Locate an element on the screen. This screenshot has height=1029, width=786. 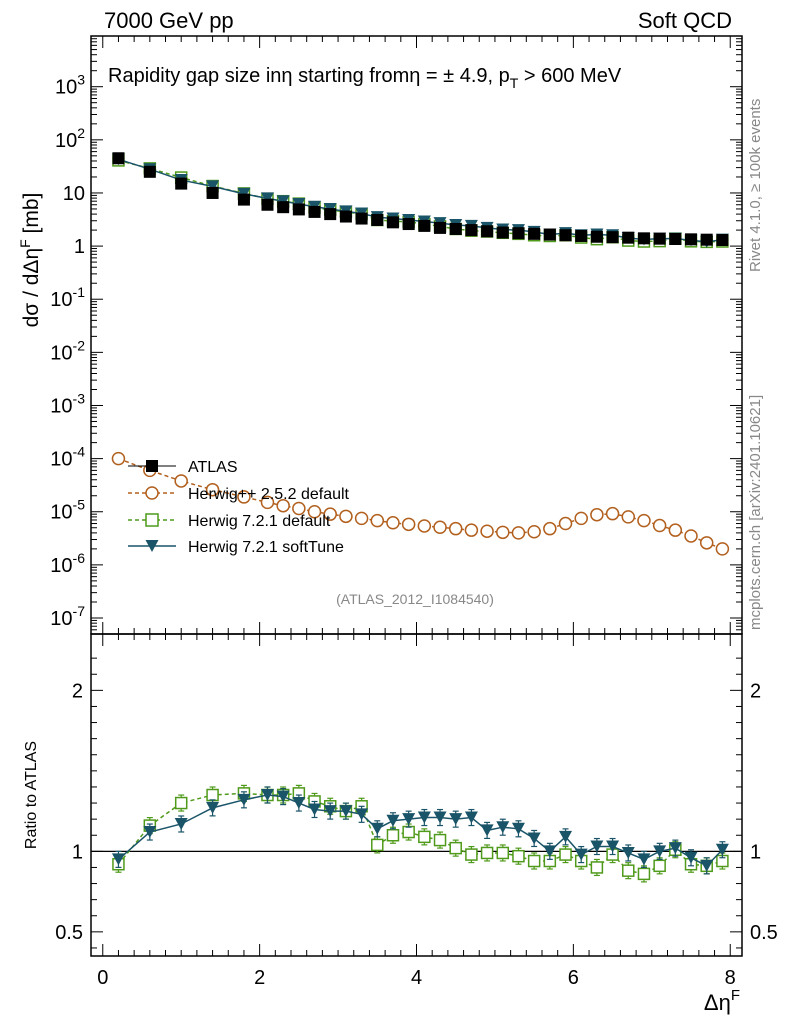
energy-label: 7000 GeV pp is located at coordinates (169, 20).